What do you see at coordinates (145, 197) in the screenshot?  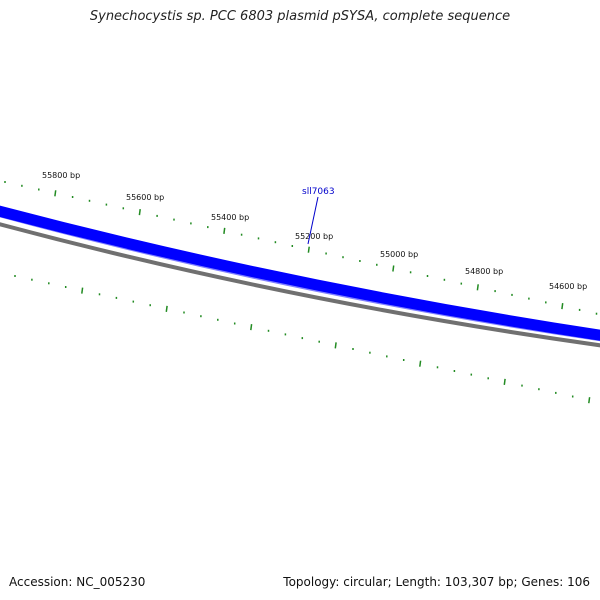 I see `ruler-label: 55600 bp` at bounding box center [145, 197].